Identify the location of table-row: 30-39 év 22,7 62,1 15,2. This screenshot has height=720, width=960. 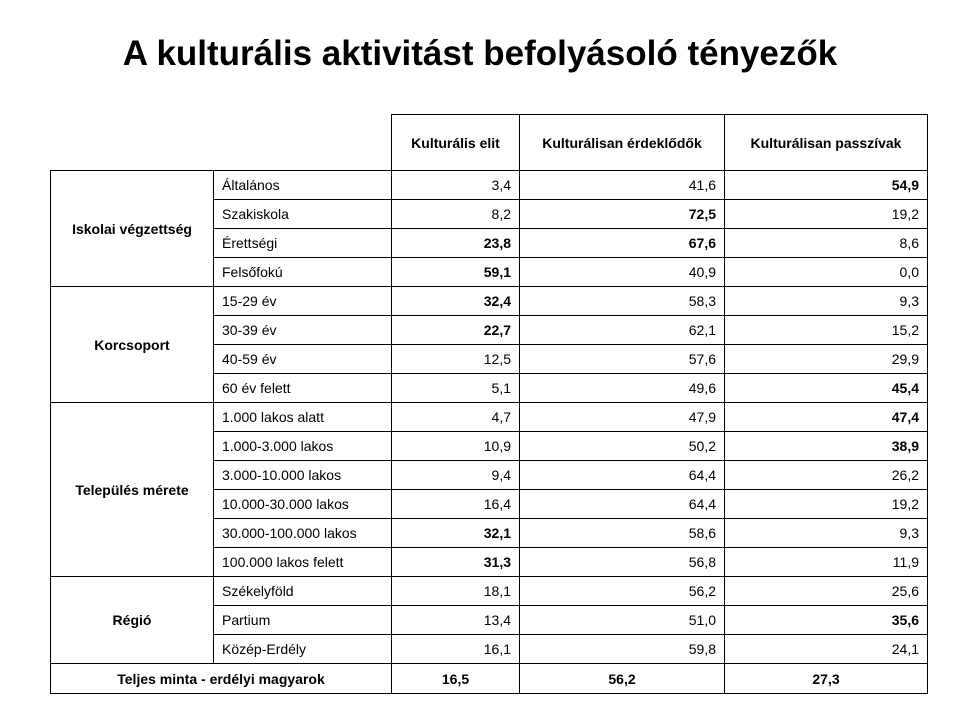
(489, 330).